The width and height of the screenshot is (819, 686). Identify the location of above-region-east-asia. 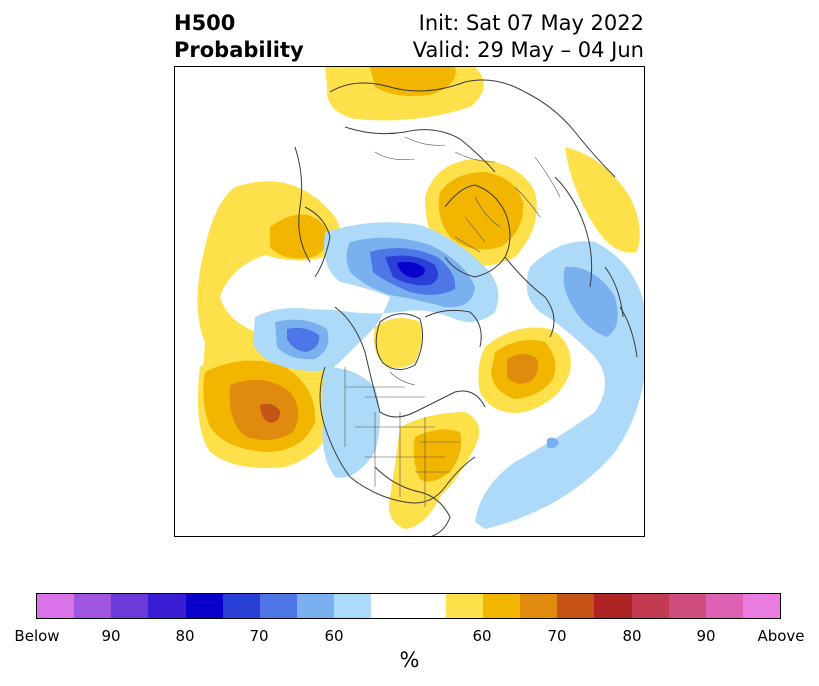
(602, 200).